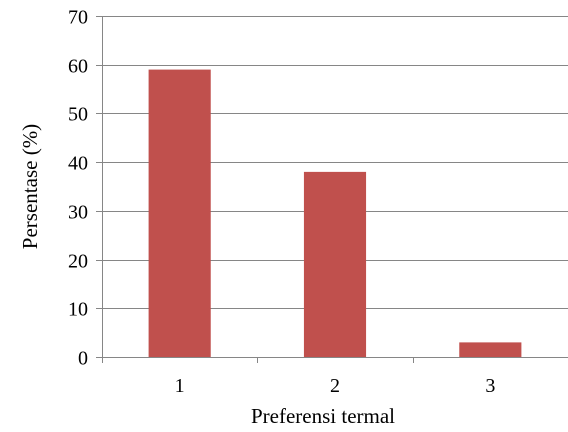 The height and width of the screenshot is (432, 568). I want to click on x-axis-title: Preferensi termal, so click(323, 416).